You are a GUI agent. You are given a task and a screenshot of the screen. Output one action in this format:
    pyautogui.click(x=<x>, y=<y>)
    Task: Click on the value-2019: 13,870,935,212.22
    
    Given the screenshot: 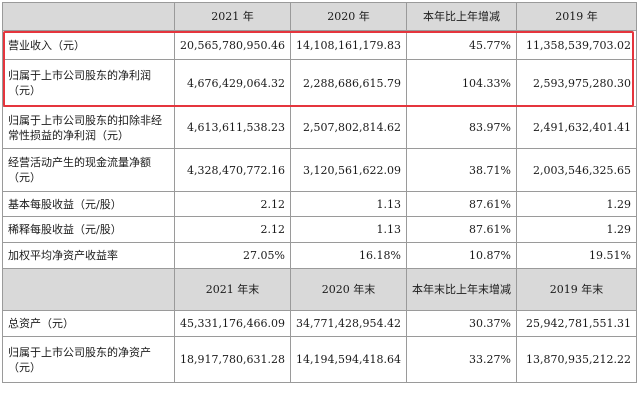 What is the action you would take?
    pyautogui.click(x=576, y=359)
    